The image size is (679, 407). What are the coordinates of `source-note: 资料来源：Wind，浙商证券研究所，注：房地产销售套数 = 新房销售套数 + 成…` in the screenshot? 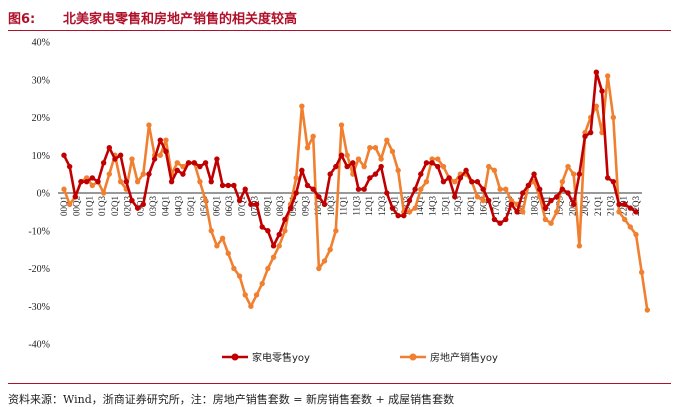 It's located at (231, 399).